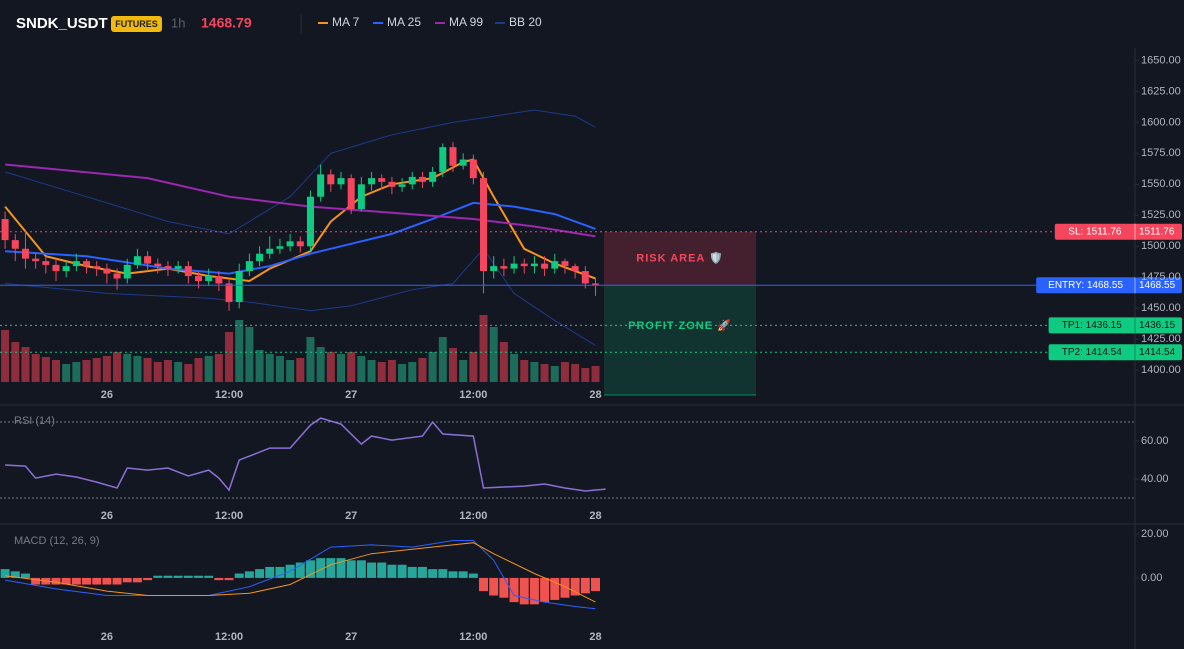 This screenshot has width=1184, height=649. Describe the element at coordinates (305, 454) in the screenshot. I see `rsi-line` at that location.